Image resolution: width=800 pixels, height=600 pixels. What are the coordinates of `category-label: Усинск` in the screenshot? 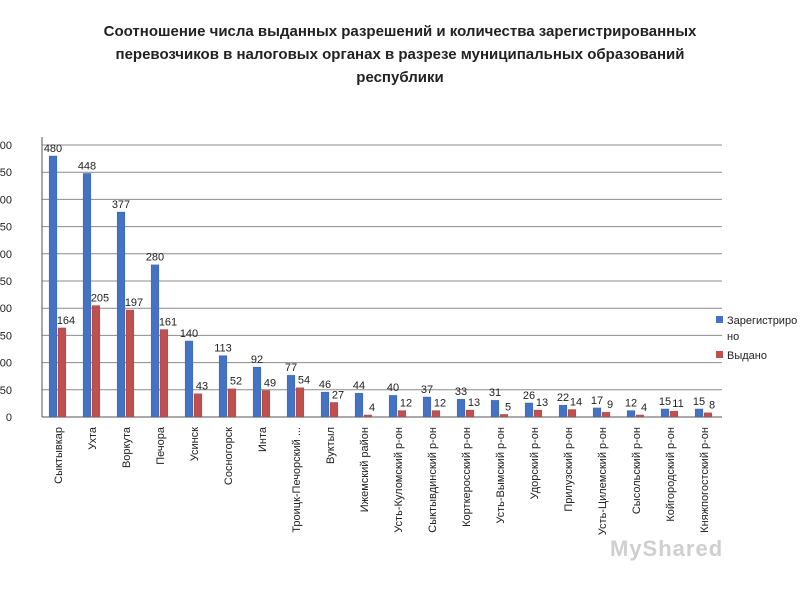 It's located at (195, 444).